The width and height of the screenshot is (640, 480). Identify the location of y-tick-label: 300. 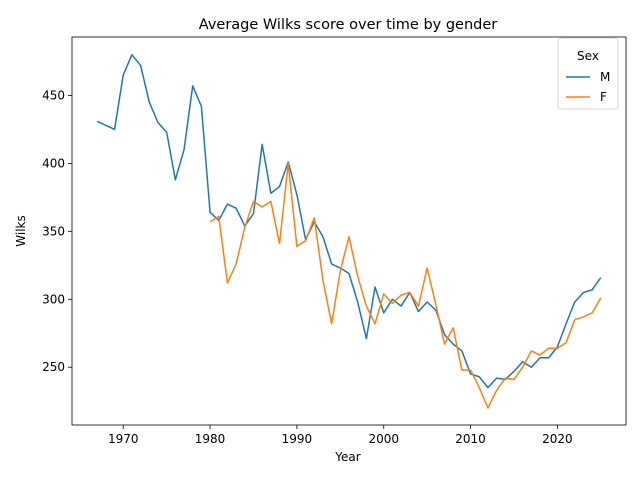
(53, 299).